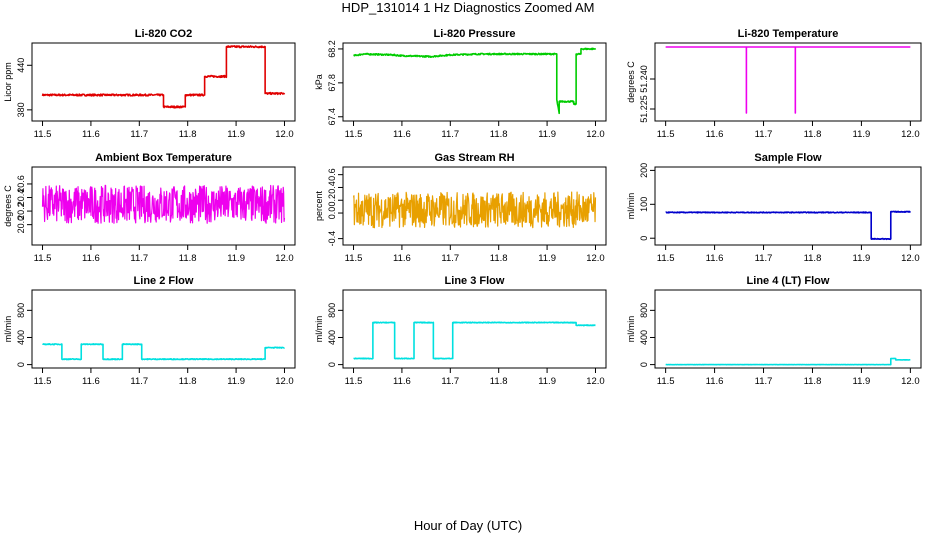  What do you see at coordinates (332, 49) in the screenshot?
I see `y-tick-label: 68.2` at bounding box center [332, 49].